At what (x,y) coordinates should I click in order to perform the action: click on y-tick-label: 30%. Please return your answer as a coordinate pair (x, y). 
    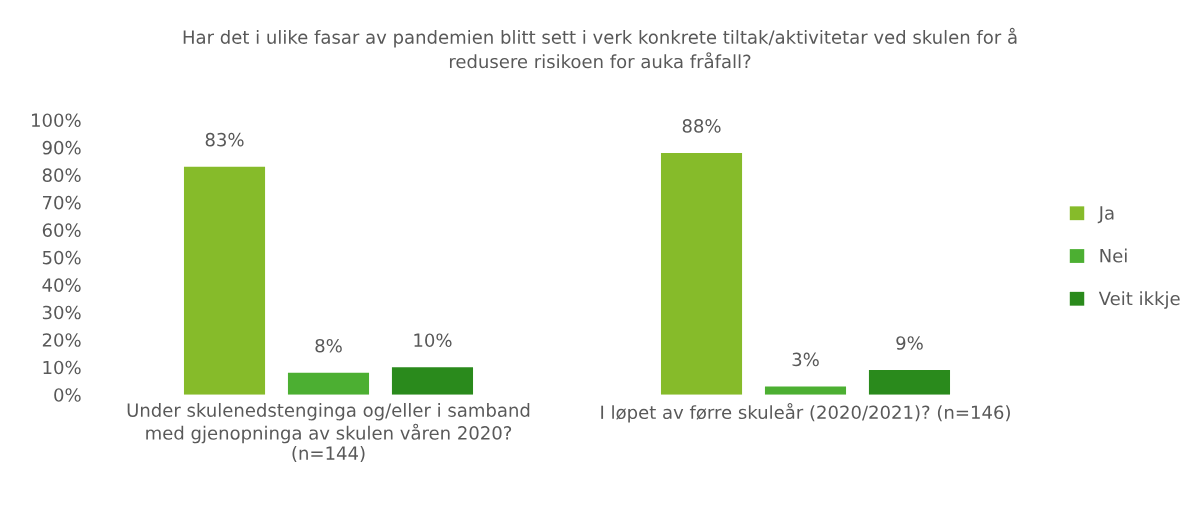
    Looking at the image, I should click on (61, 312).